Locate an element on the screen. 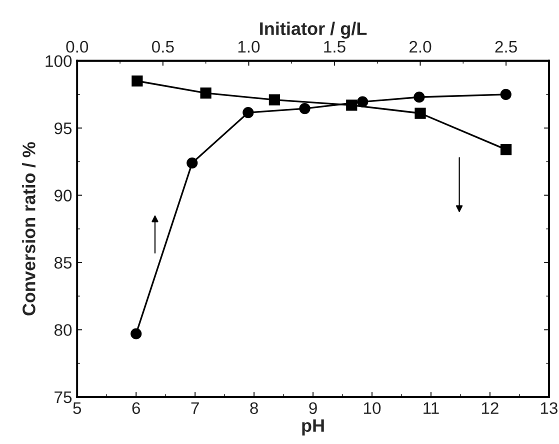  x-tick-label: 7 is located at coordinates (195, 408).